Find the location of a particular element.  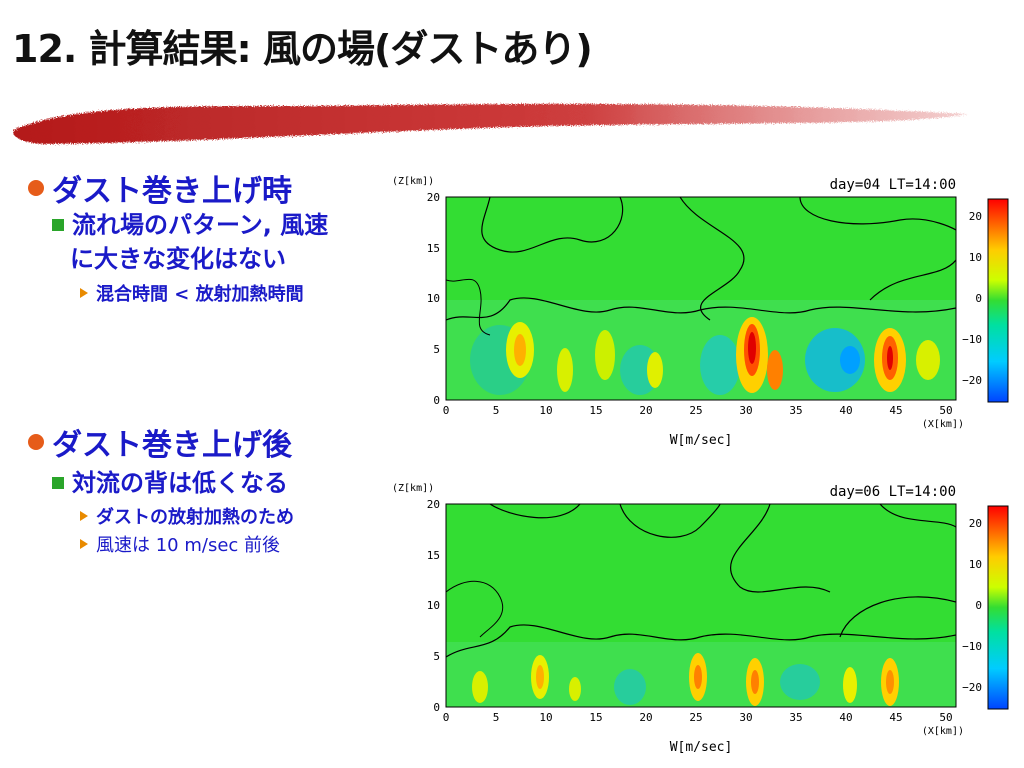

sub-bullet-2a-text: ダストの放射加熱のため is located at coordinates (195, 517).